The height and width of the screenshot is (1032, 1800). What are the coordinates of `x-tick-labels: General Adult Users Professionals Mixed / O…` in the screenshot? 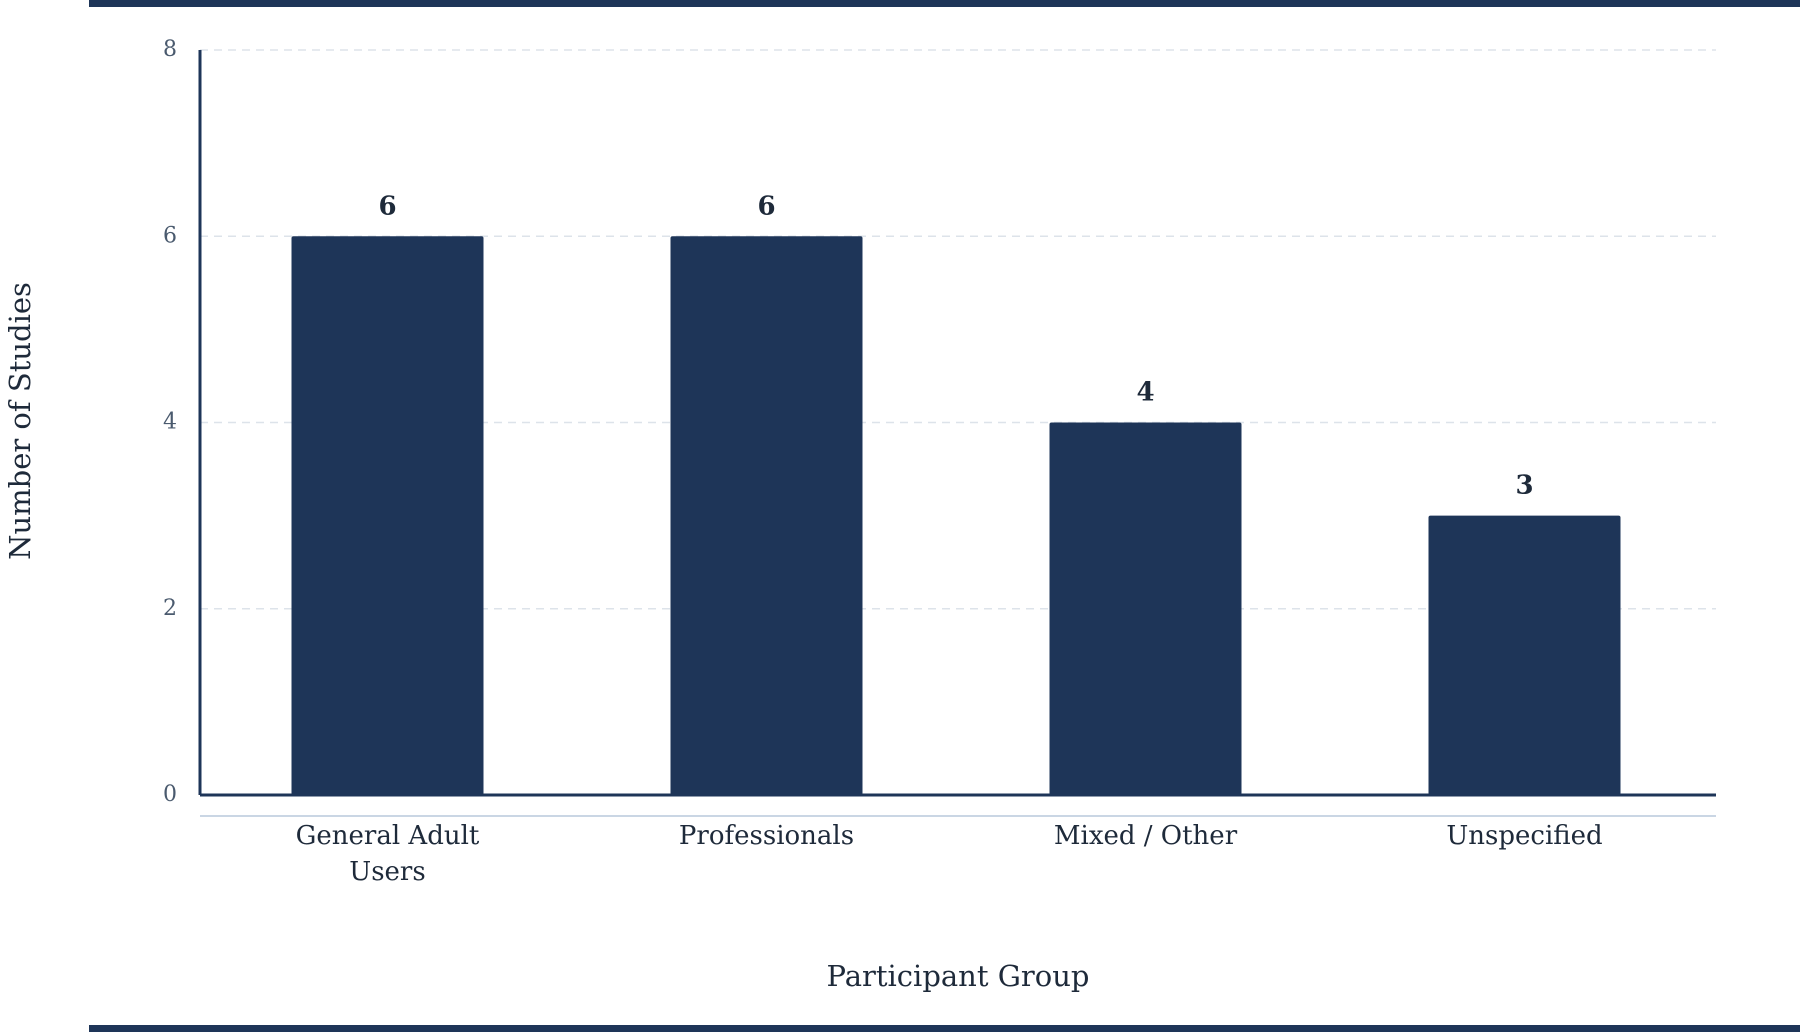 It's located at (949, 854).